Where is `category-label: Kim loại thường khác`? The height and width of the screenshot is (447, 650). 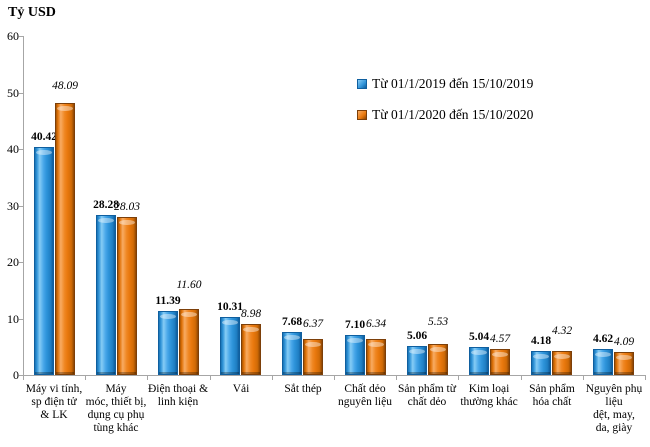
category-label: Kim loại thường khác is located at coordinates (489, 395).